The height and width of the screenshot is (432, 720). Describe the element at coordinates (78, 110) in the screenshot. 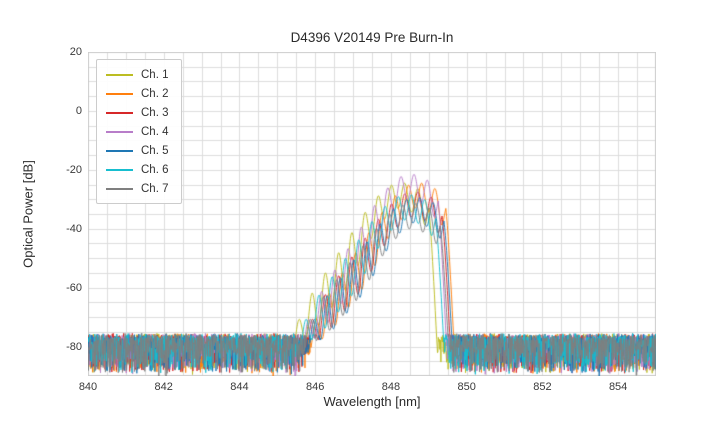

I see `y-tick-label: 0` at that location.